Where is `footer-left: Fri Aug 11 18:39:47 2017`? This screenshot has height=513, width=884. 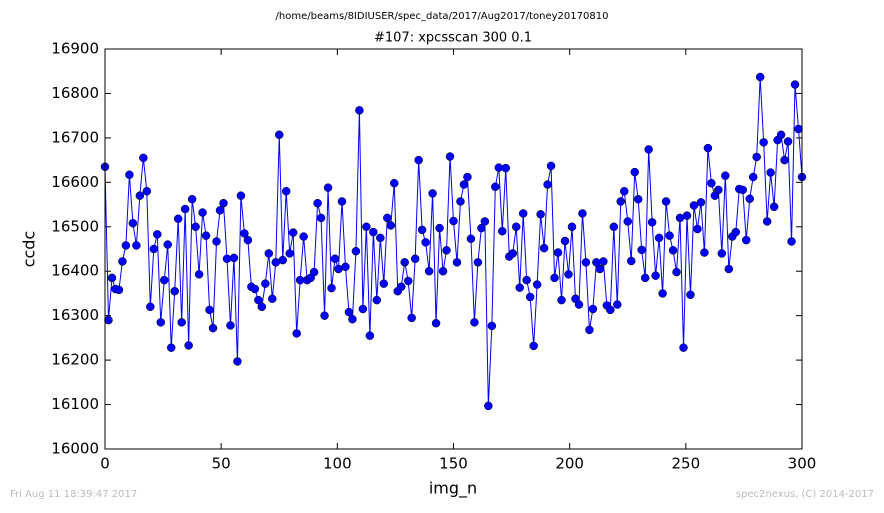 footer-left: Fri Aug 11 18:39:47 2017 is located at coordinates (73, 494).